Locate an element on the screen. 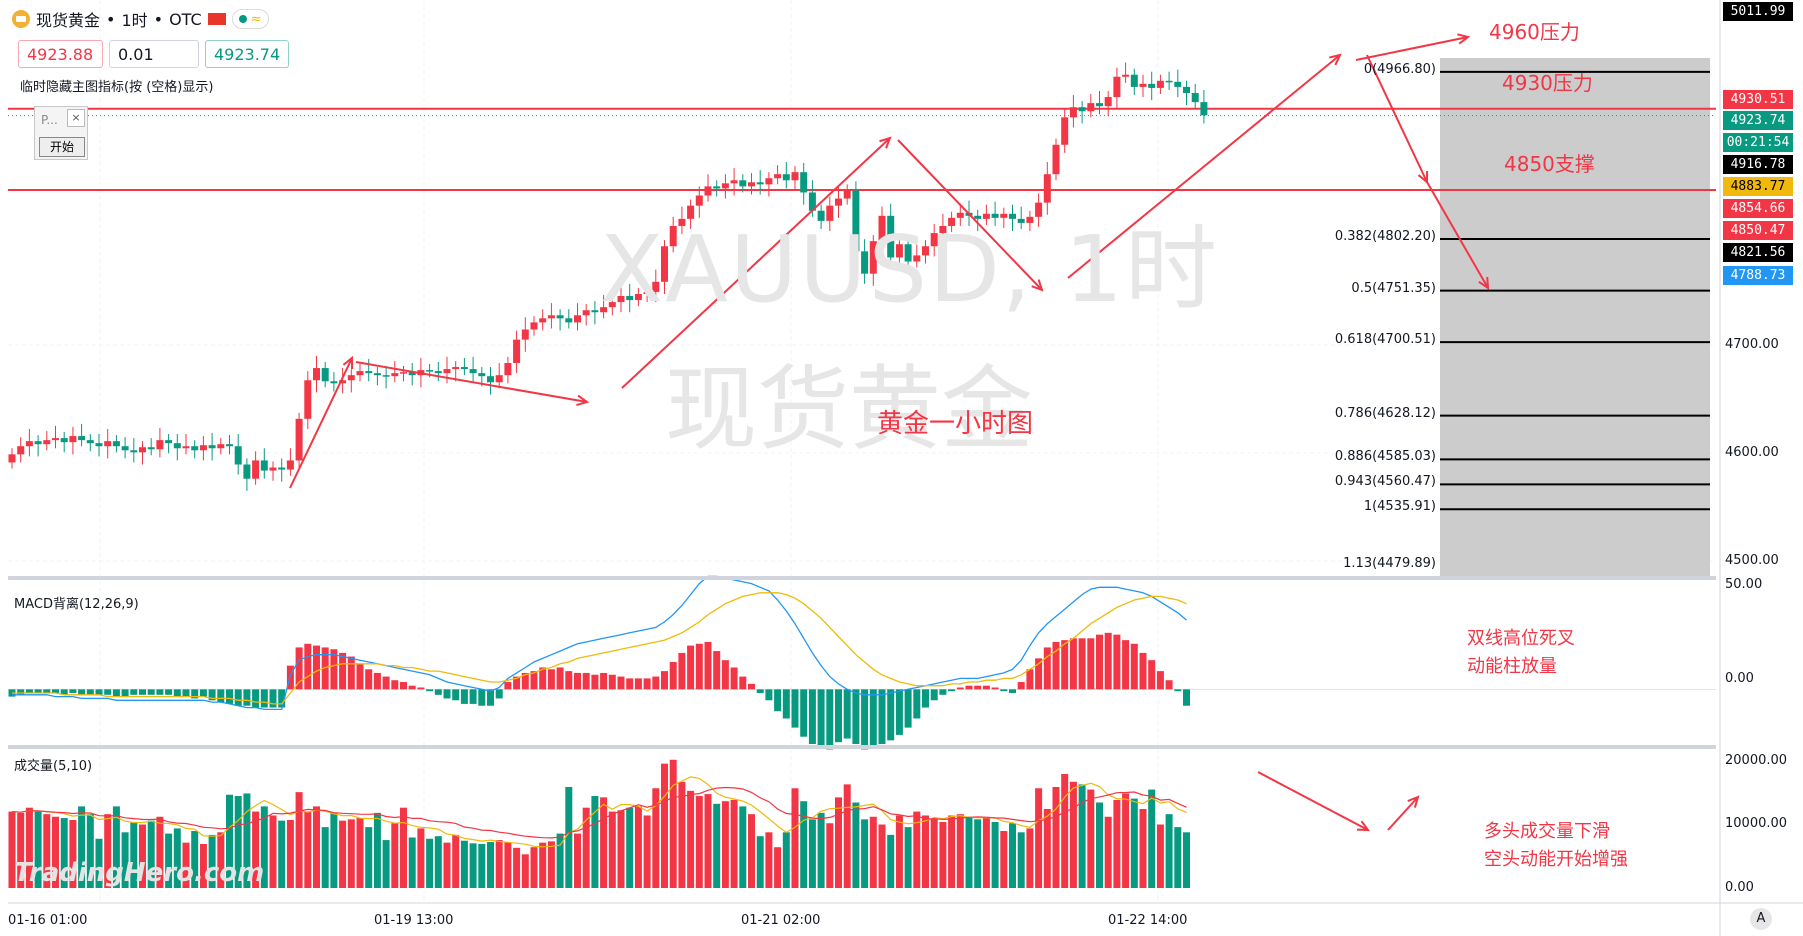 This screenshot has width=1803, height=936. macd-axis-label: 0.00 is located at coordinates (1739, 678).